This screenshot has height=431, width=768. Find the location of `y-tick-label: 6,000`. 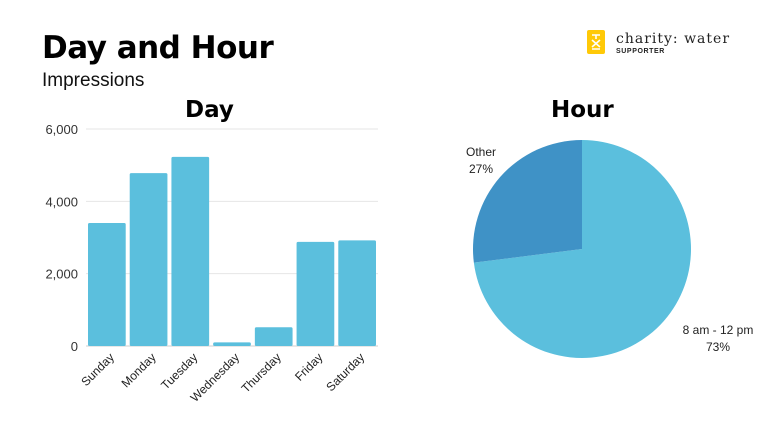

y-tick-label: 6,000 is located at coordinates (61, 129).